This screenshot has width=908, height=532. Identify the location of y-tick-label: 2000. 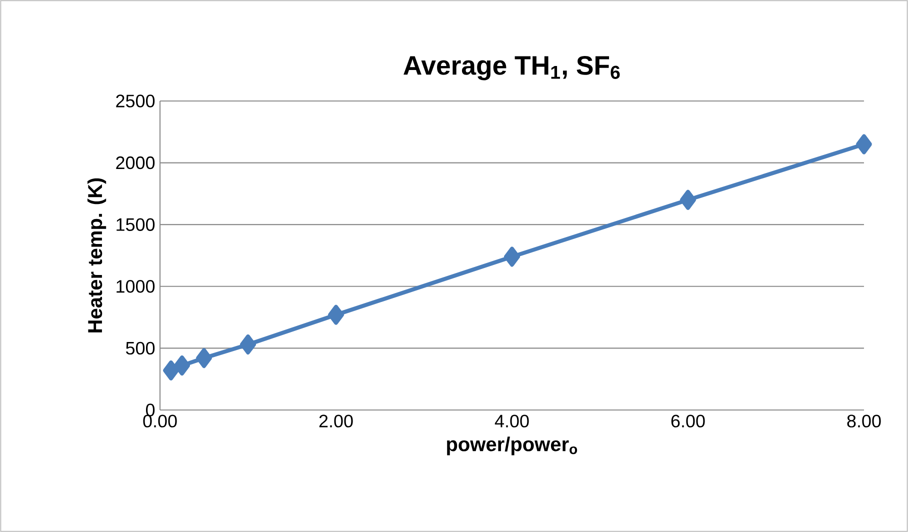
(135, 163).